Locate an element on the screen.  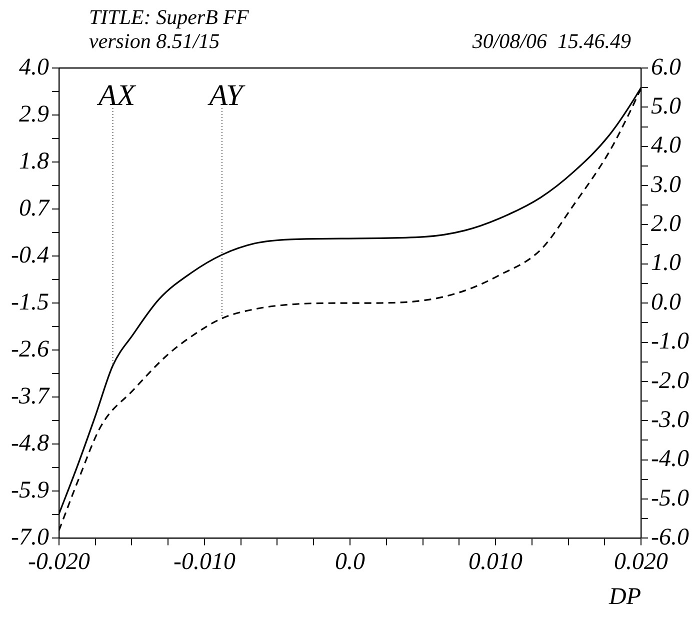
y2-tick-label: -5.0 is located at coordinates (670, 498).